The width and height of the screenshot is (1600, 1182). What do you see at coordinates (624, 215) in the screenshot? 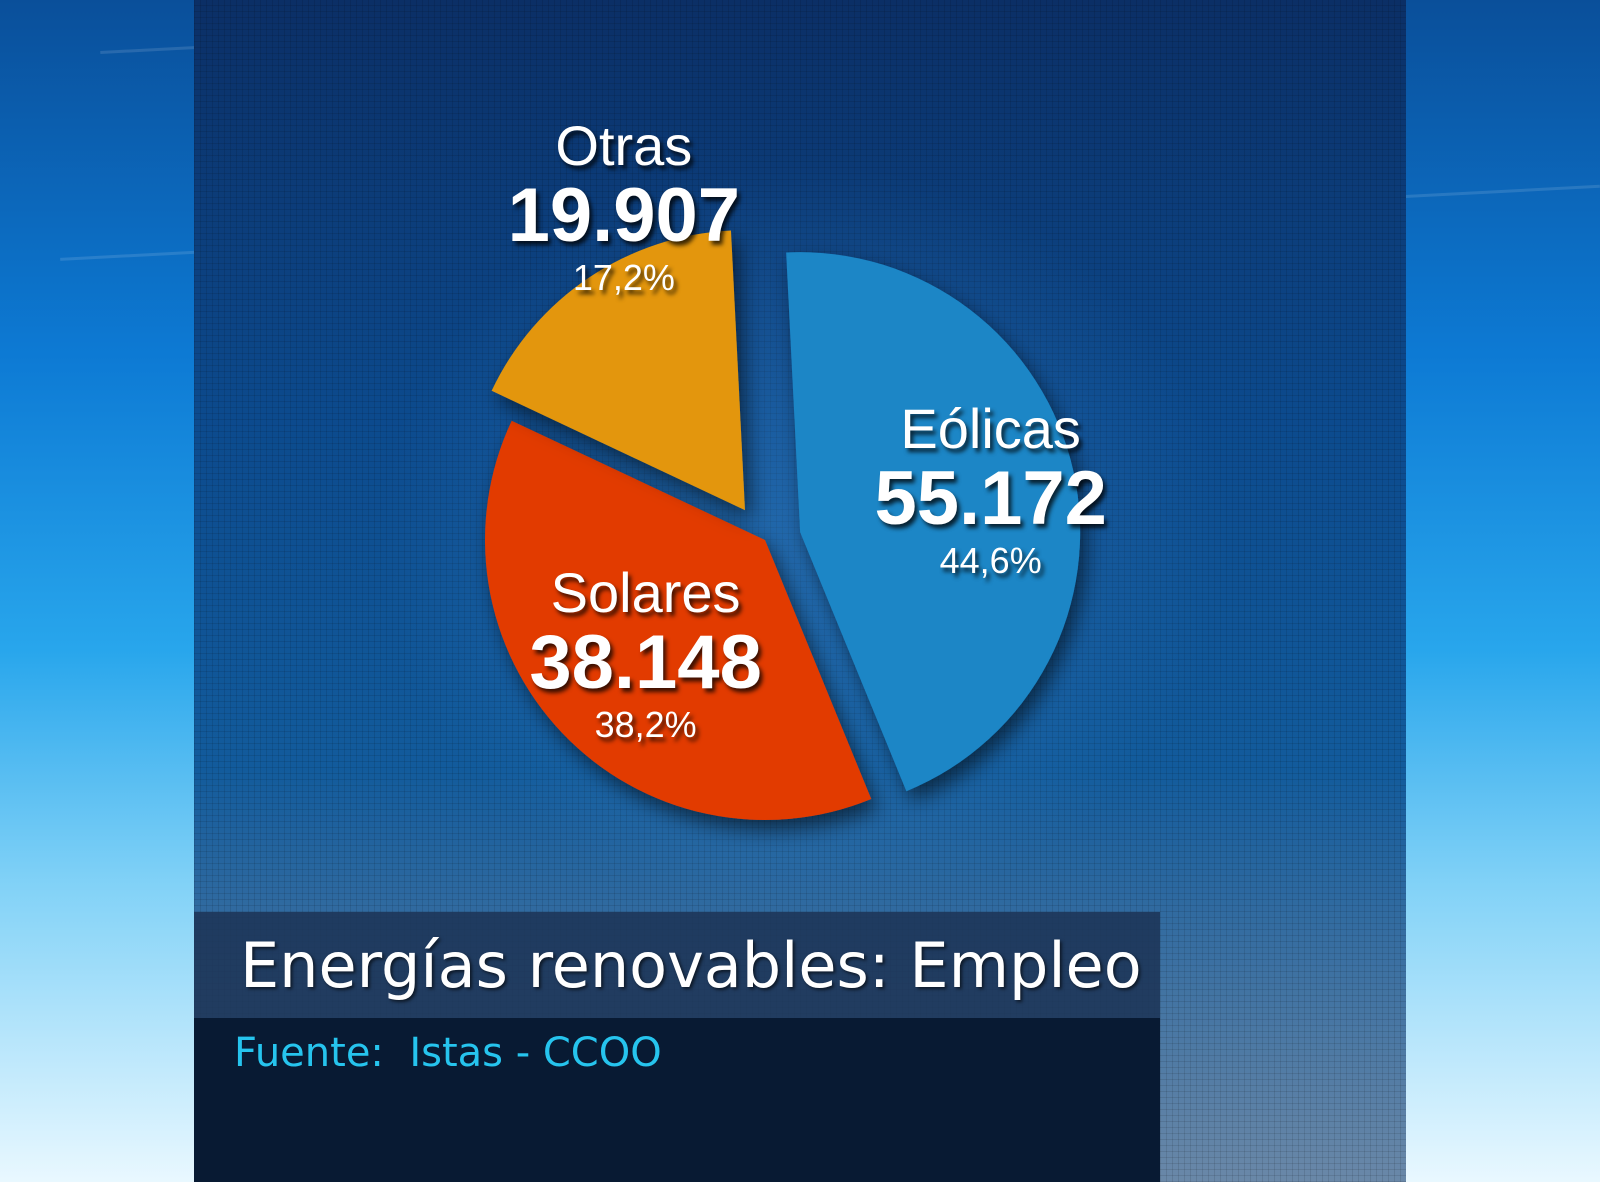
I see `slice-value: 19.907` at bounding box center [624, 215].